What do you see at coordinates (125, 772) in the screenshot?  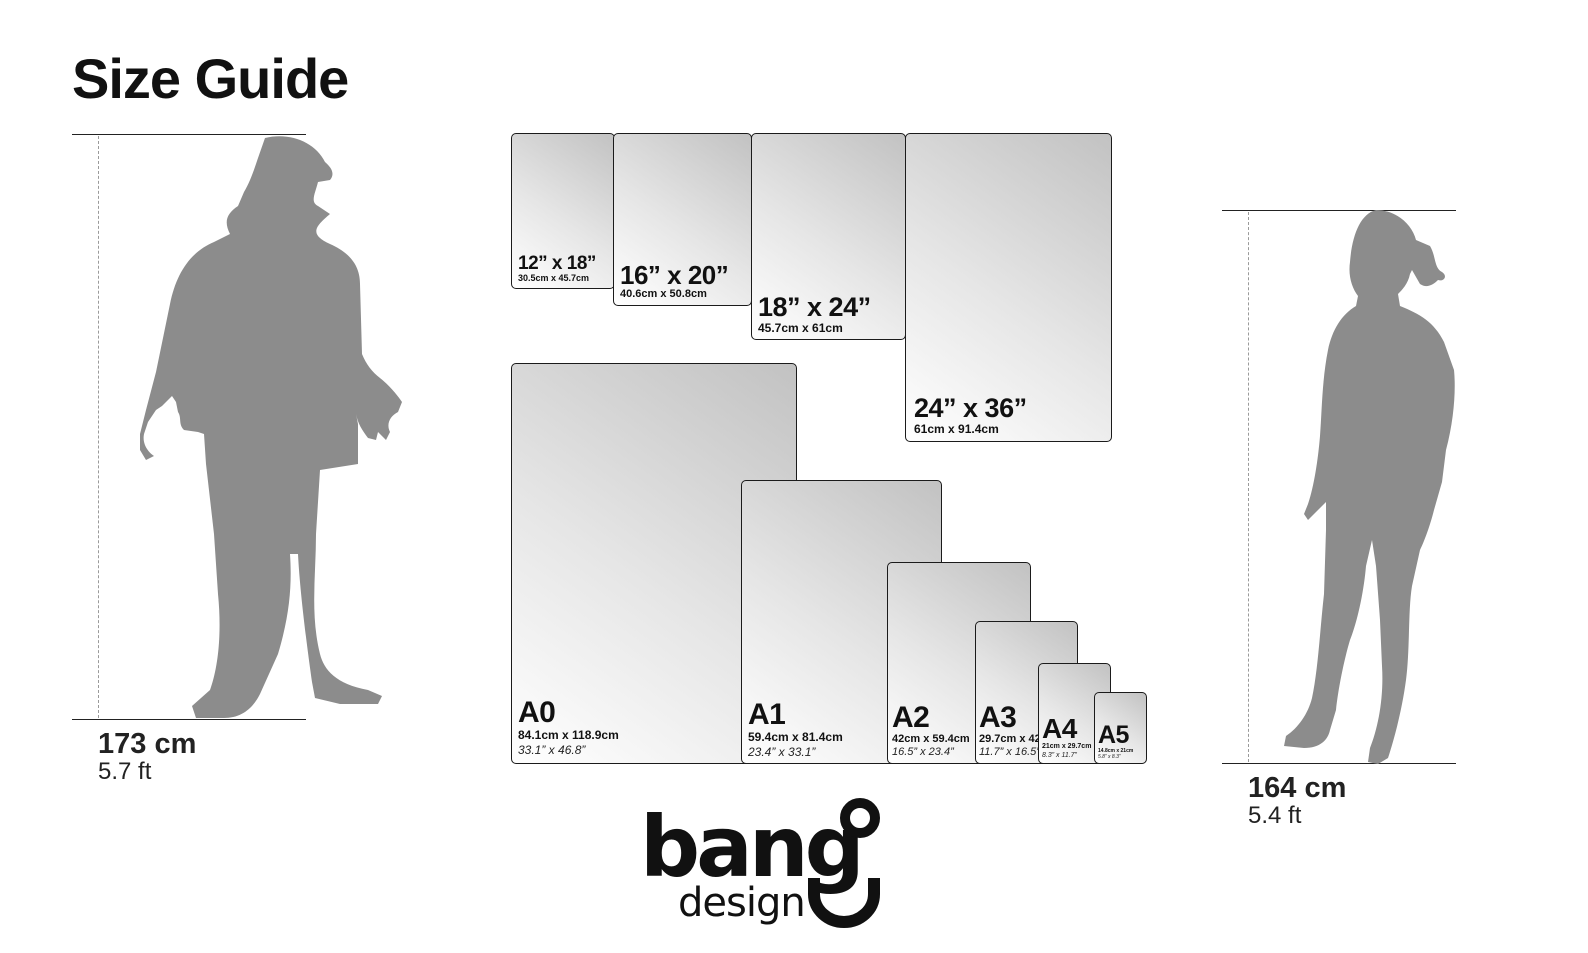 I see `height-ft-left: 5.7 ft` at bounding box center [125, 772].